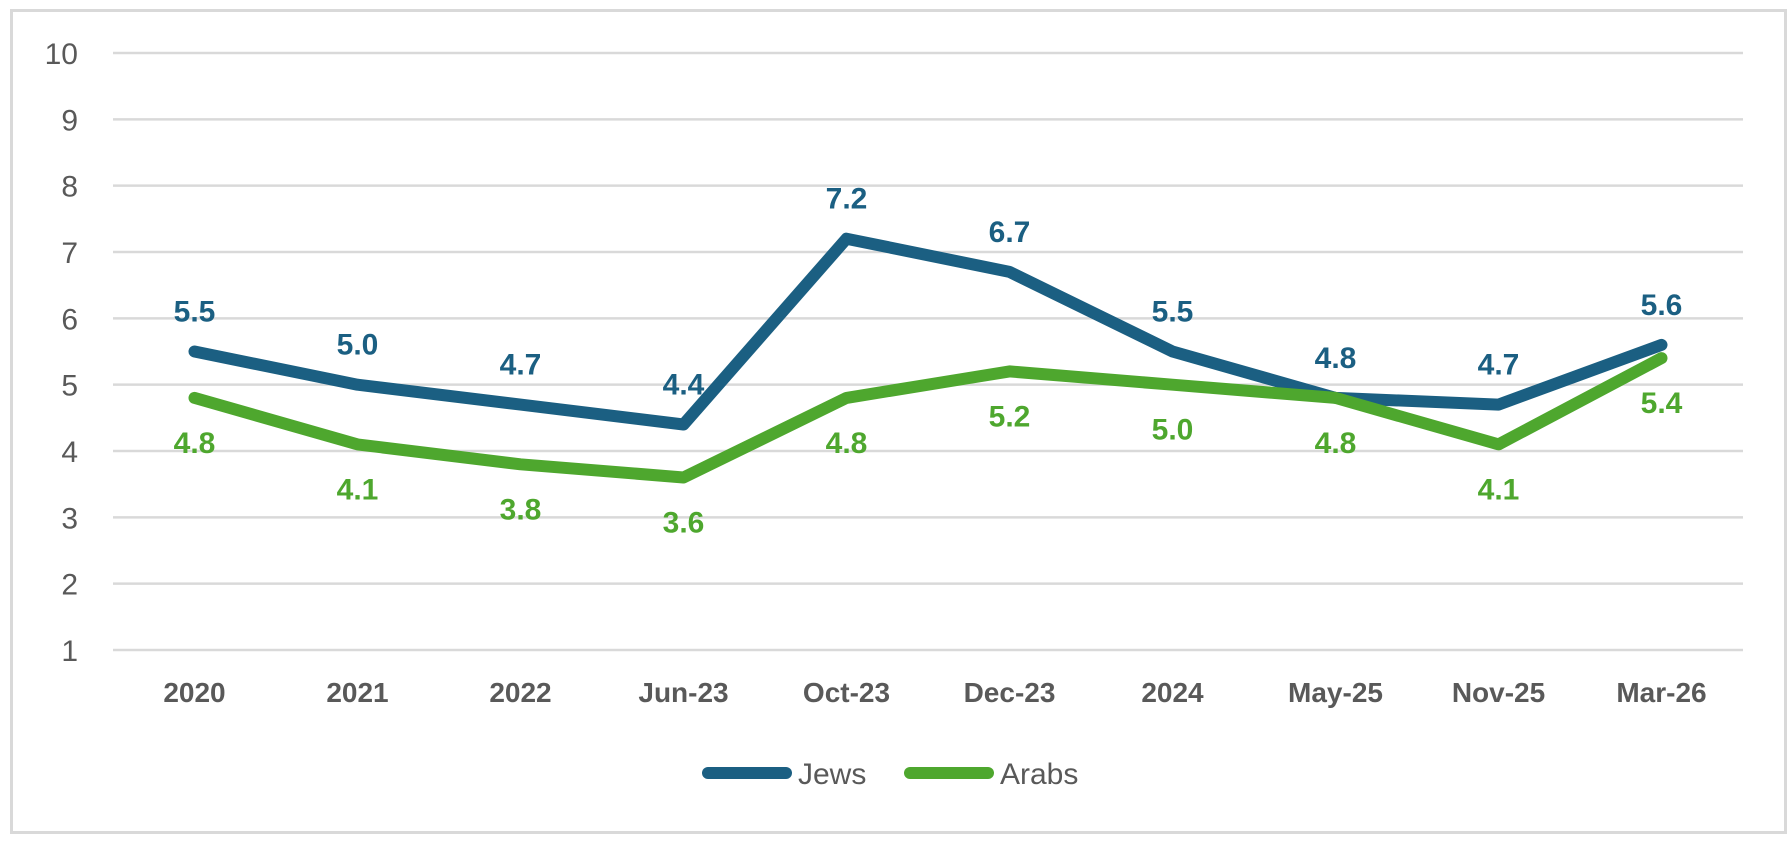 The width and height of the screenshot is (1792, 842). What do you see at coordinates (684, 384) in the screenshot?
I see `data-label-jews: 4.4` at bounding box center [684, 384].